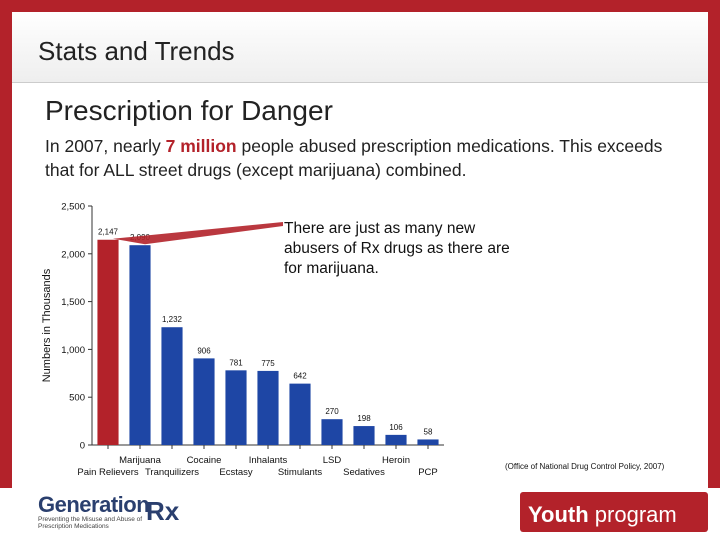  I want to click on callout-pointer, so click(198, 233).